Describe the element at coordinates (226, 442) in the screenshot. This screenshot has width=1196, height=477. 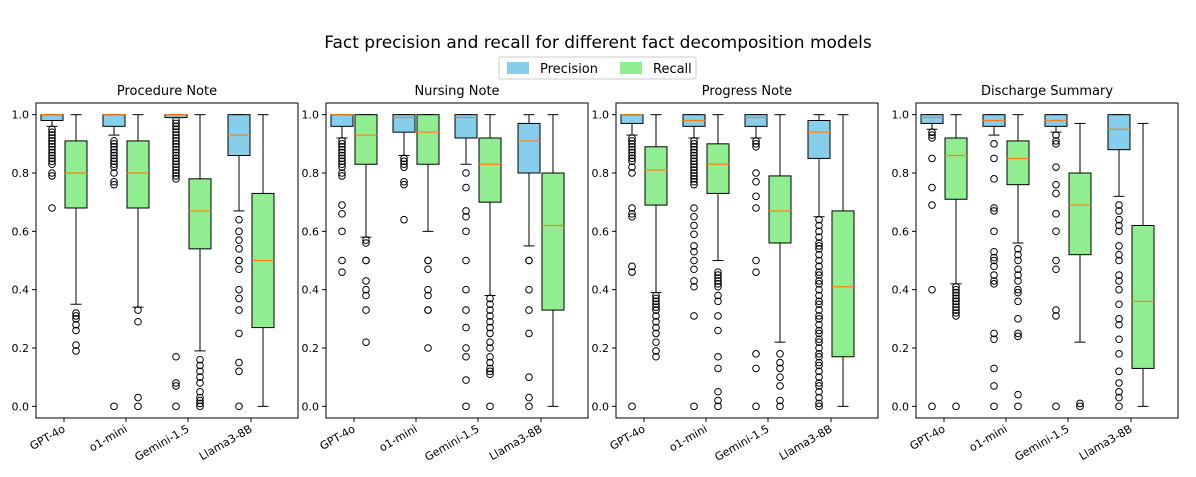
I see `x-tick-label: Llama3-8B` at that location.